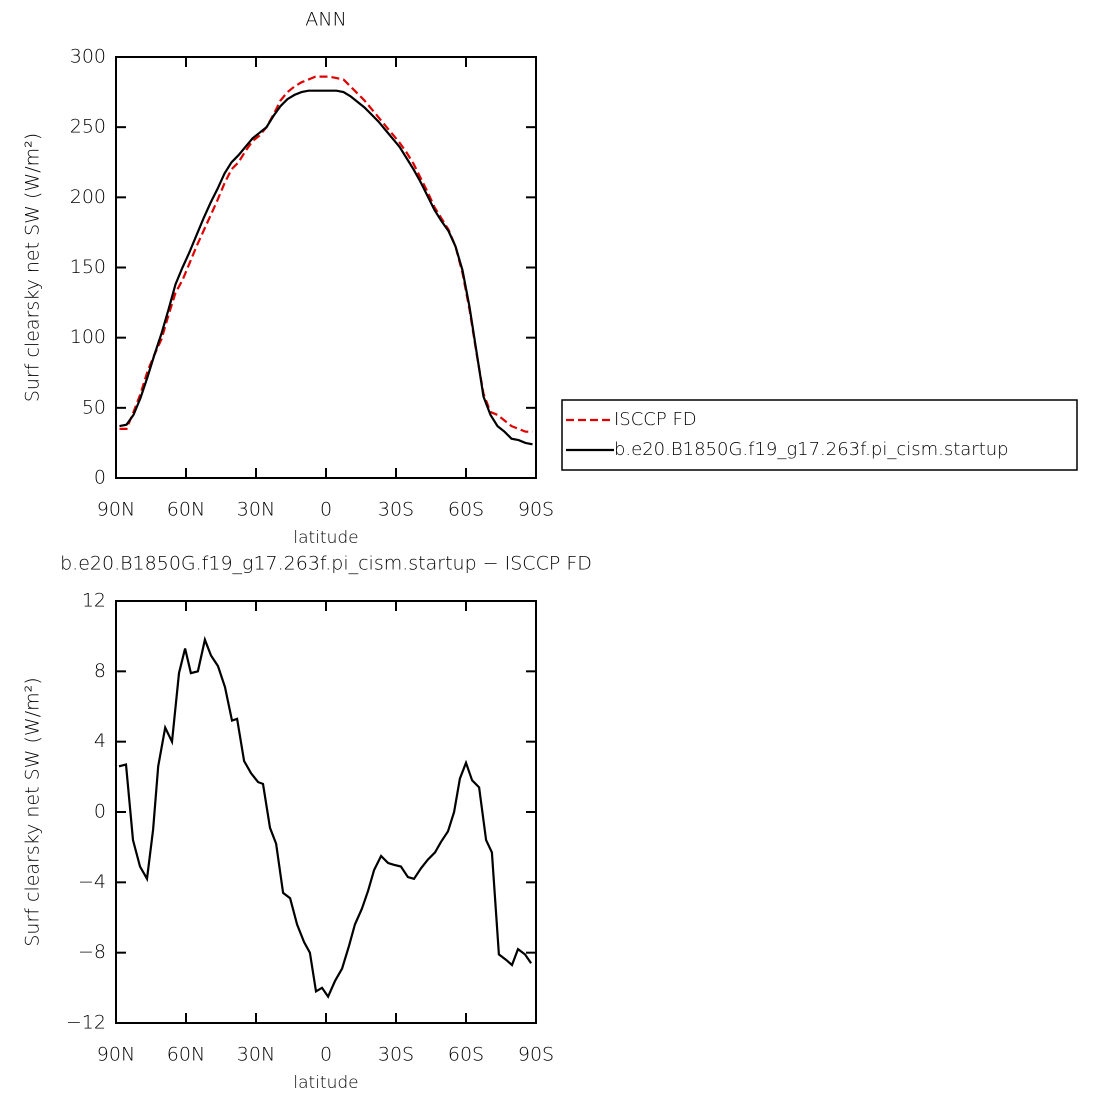 The image size is (1100, 1100). Describe the element at coordinates (92, 952) in the screenshot. I see `y-tick-label: −8` at that location.